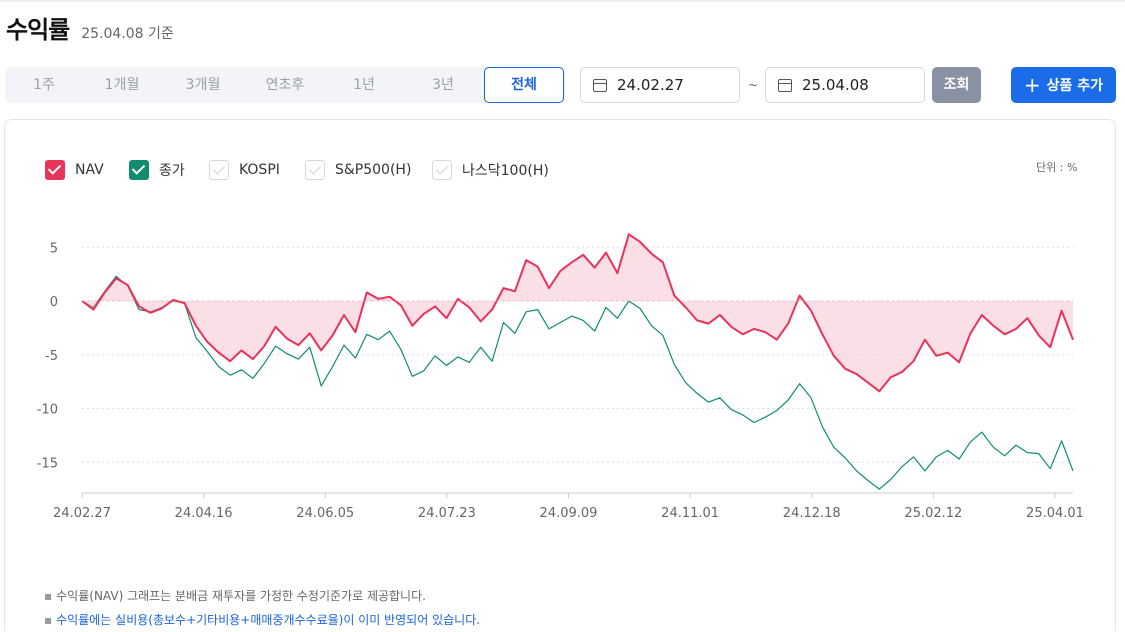  Describe the element at coordinates (364, 85) in the screenshot. I see `tab-1y: 1년` at that location.